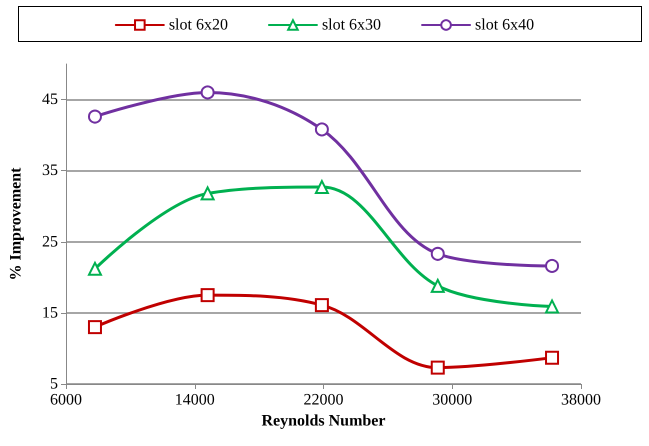  Describe the element at coordinates (198, 25) in the screenshot. I see `legend-label: slot 6x20` at that location.